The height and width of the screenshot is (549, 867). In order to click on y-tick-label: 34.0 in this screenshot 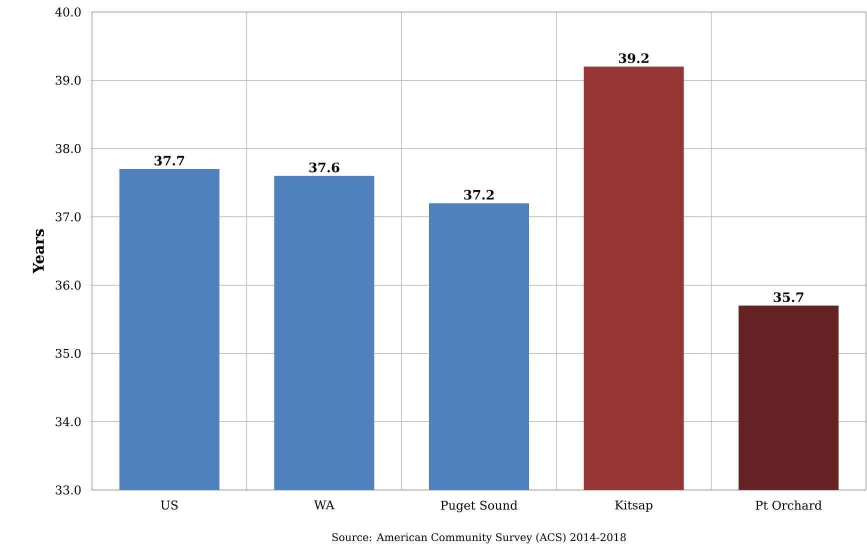, I will do `click(68, 421)`.